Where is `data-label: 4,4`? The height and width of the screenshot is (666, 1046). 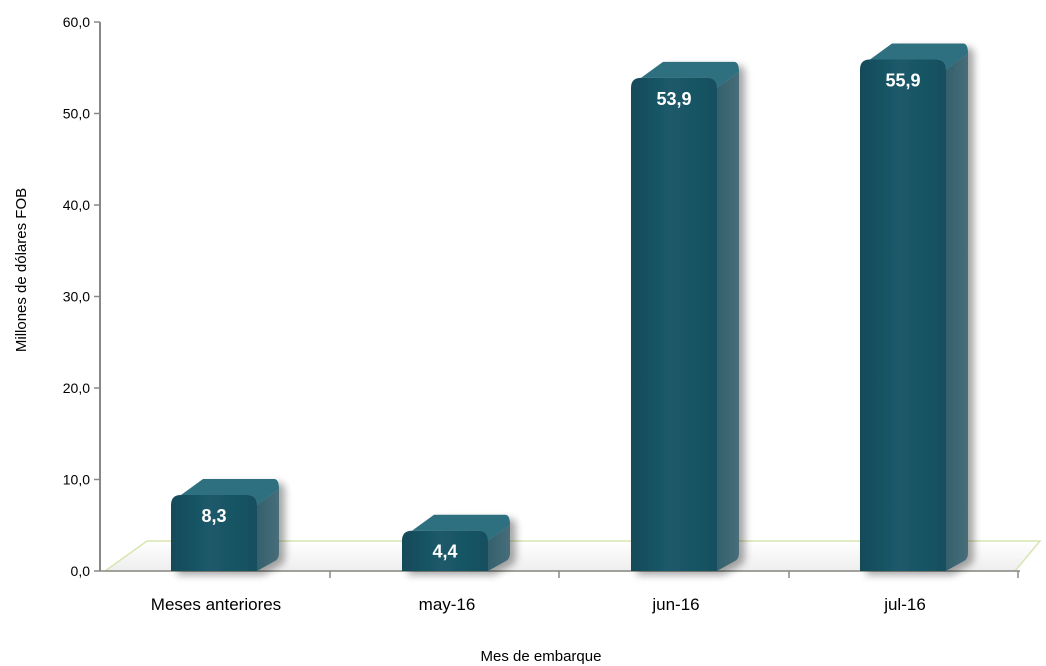
data-label: 4,4 is located at coordinates (444, 552).